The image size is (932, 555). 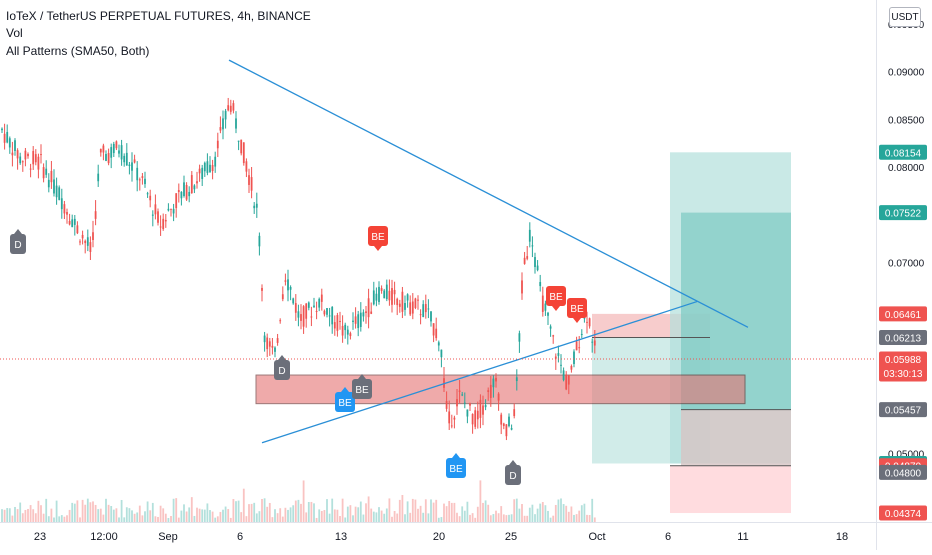 What do you see at coordinates (842, 537) in the screenshot?
I see `x-tick-label: 18` at bounding box center [842, 537].